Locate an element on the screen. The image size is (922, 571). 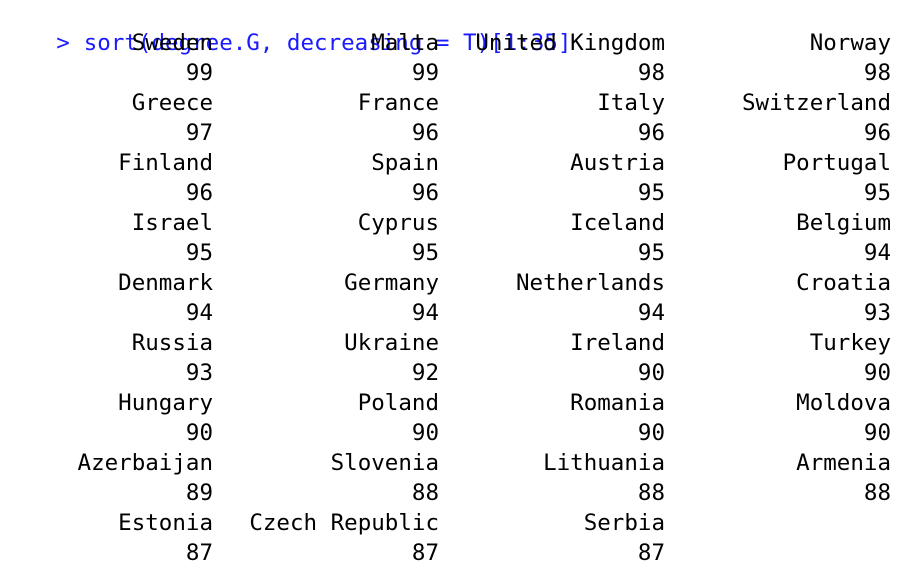
entry-name: Croatia is located at coordinates (843, 283).